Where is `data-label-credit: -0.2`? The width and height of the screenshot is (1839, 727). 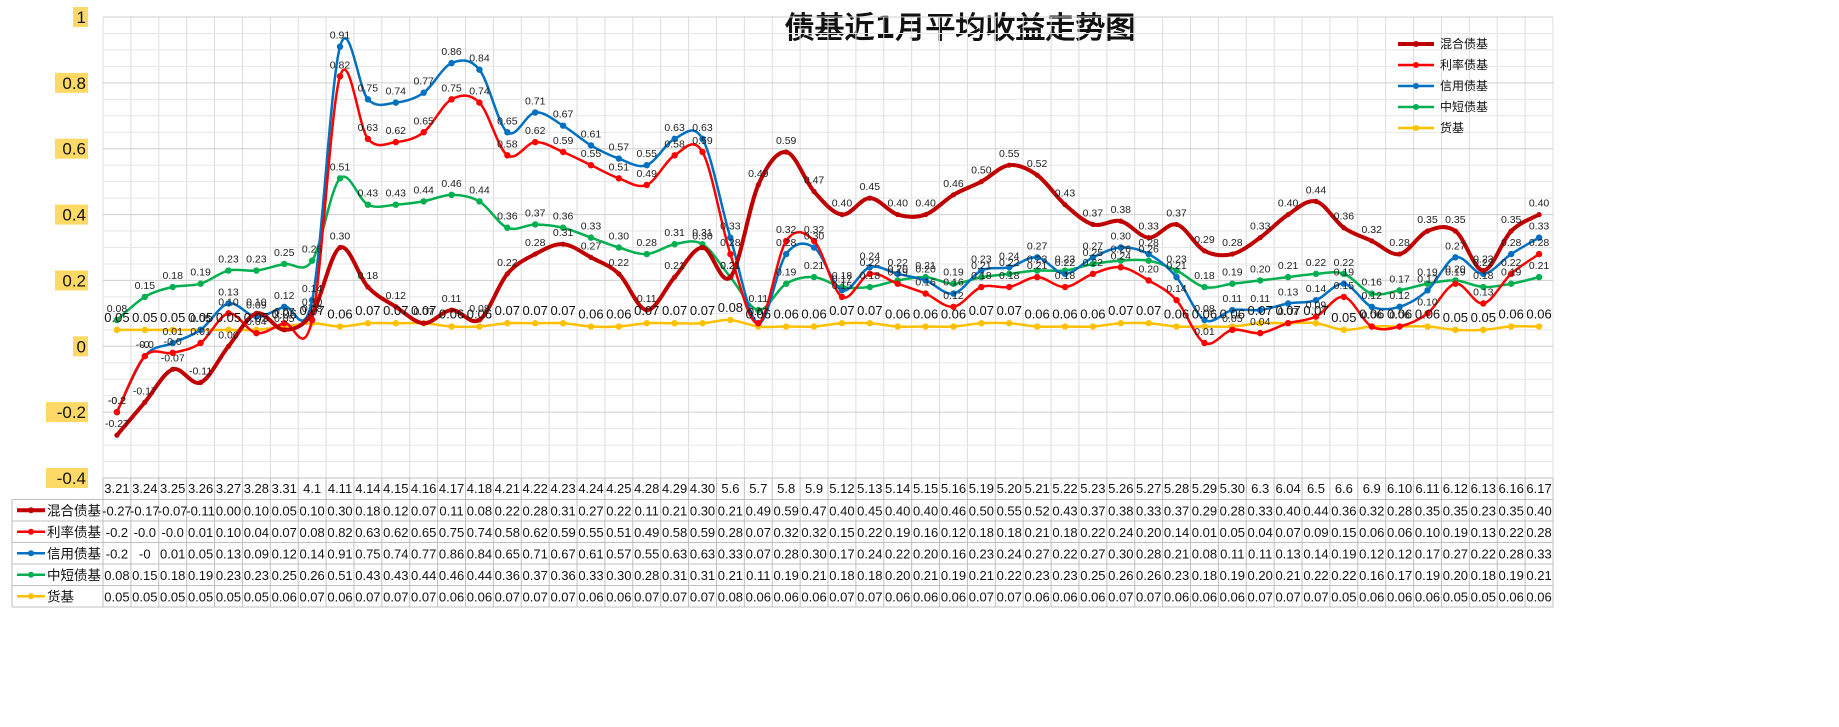
data-label-credit: -0.2 is located at coordinates (117, 401).